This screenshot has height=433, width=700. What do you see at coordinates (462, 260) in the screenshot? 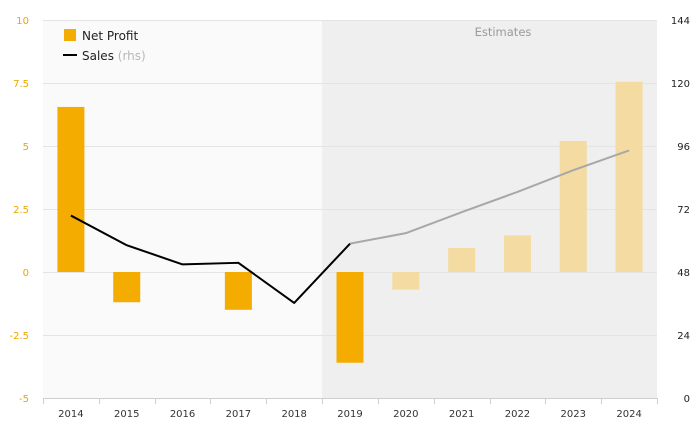
I see `bar-2021` at bounding box center [462, 260].